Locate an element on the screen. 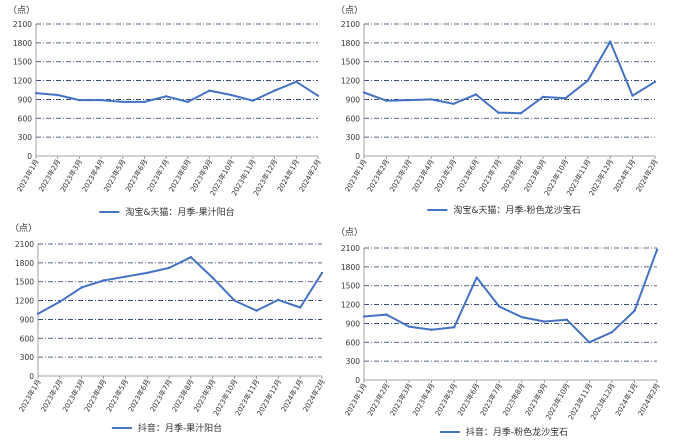 The height and width of the screenshot is (447, 673). legend-label: 抖音：月季-果汁阳台 is located at coordinates (180, 428).